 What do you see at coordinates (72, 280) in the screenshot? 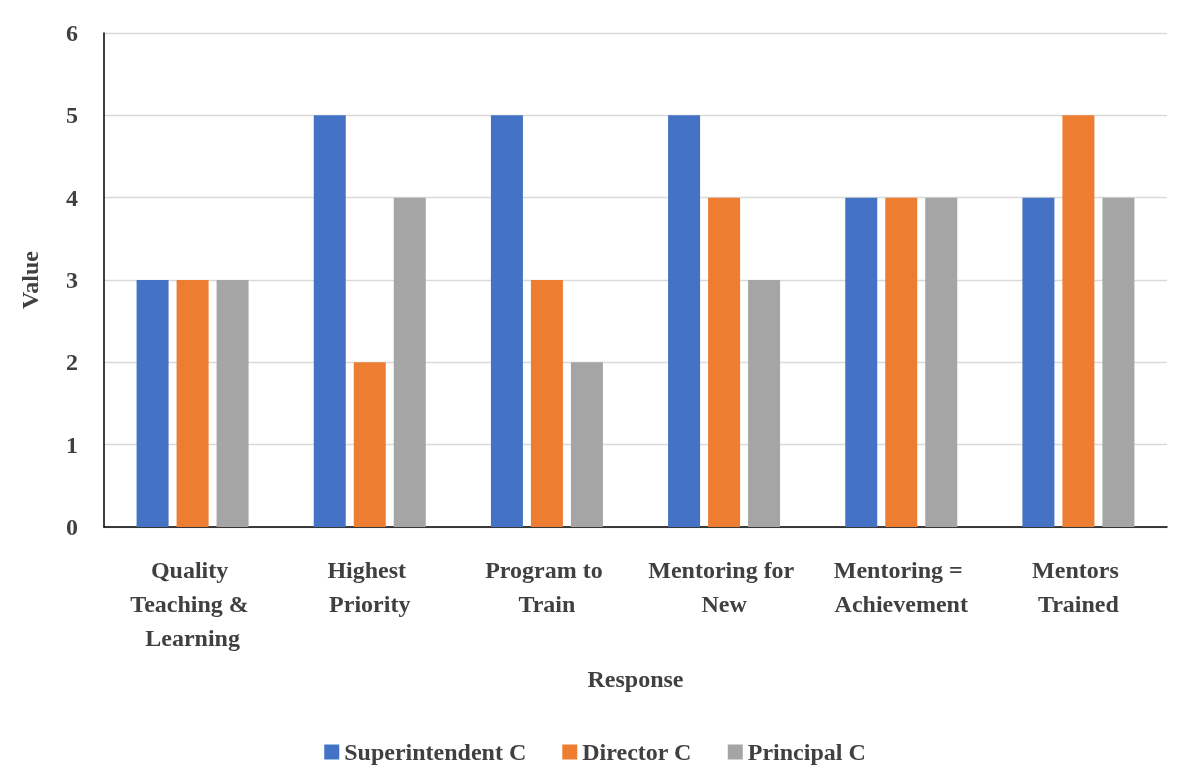
I see `y-tick-label: 3` at bounding box center [72, 280].